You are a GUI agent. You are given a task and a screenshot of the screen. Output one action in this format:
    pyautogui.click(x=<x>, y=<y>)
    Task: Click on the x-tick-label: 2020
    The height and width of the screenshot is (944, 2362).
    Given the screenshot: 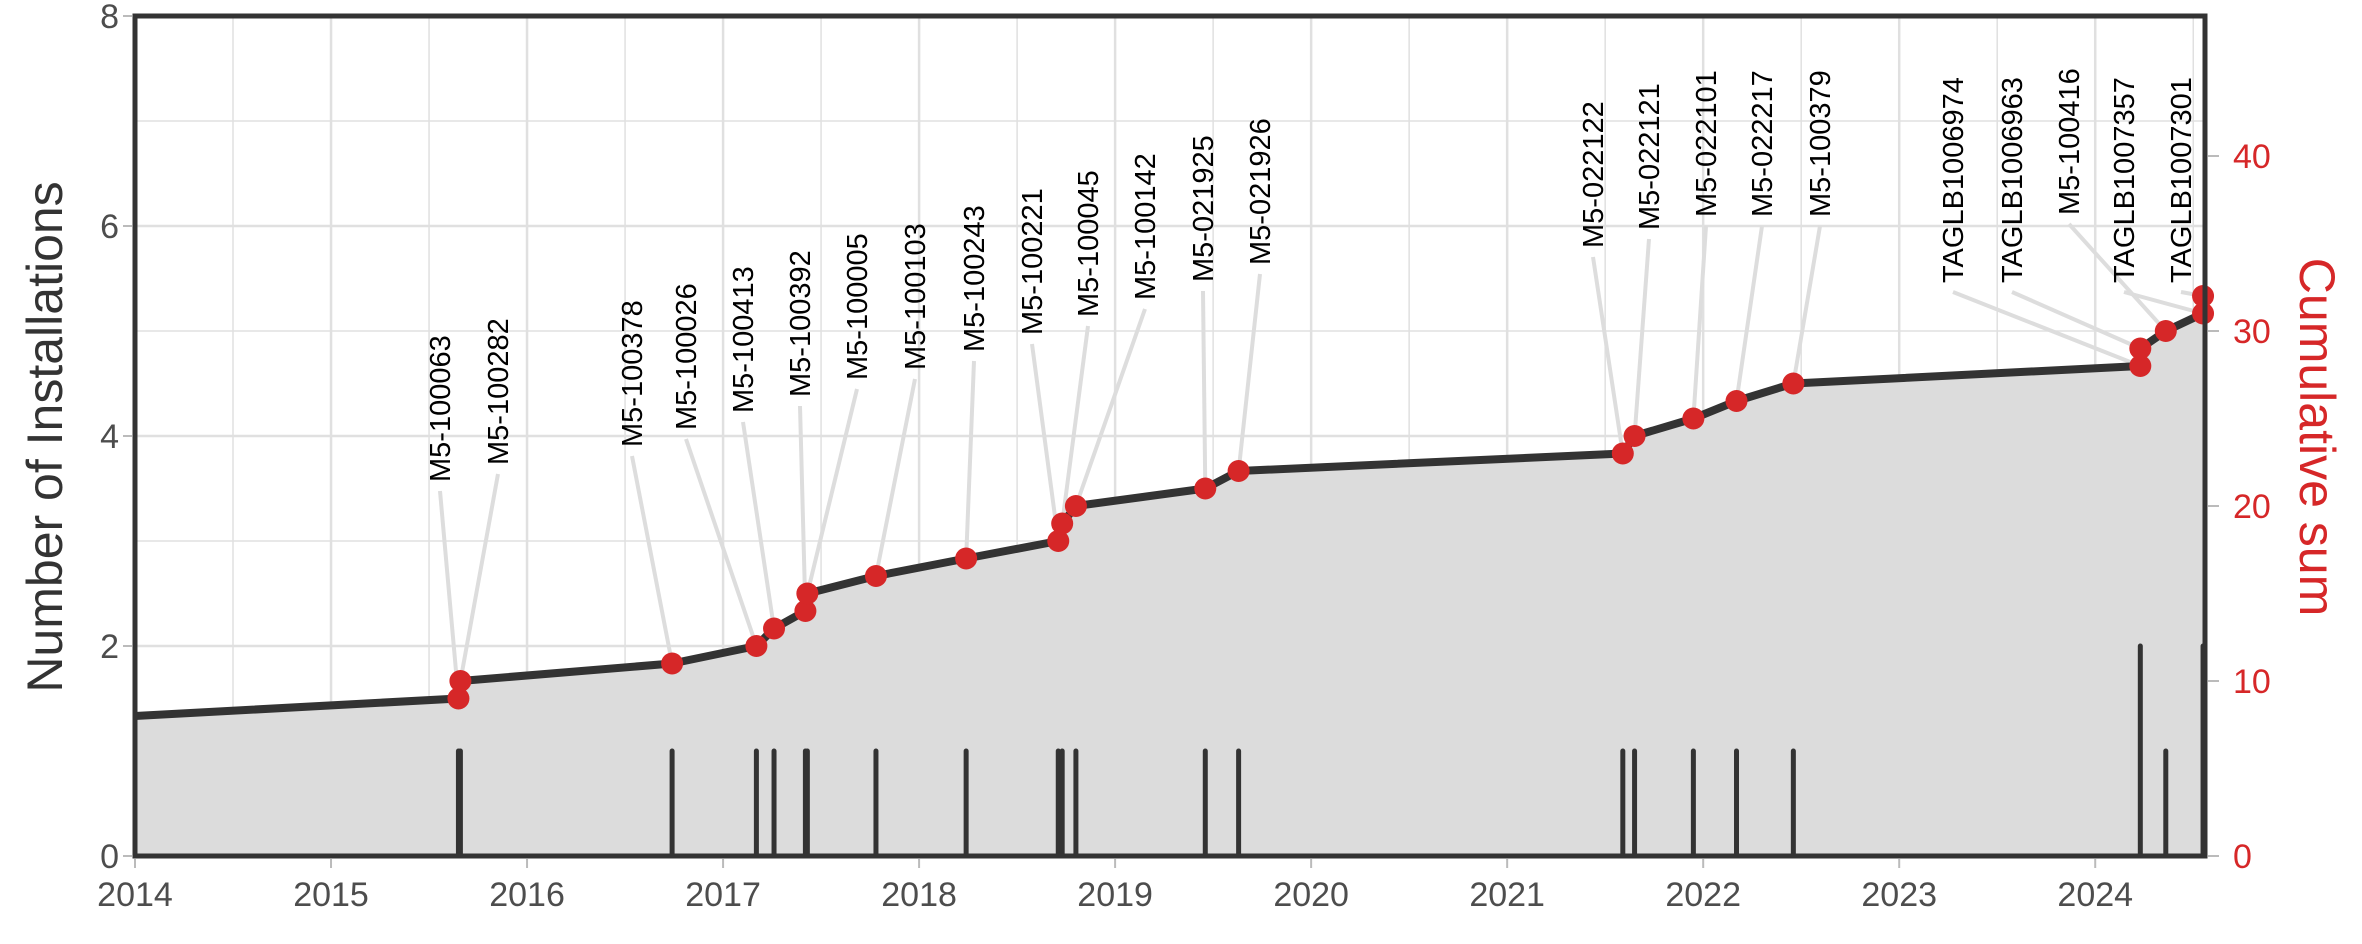 What is the action you would take?
    pyautogui.click(x=1311, y=895)
    